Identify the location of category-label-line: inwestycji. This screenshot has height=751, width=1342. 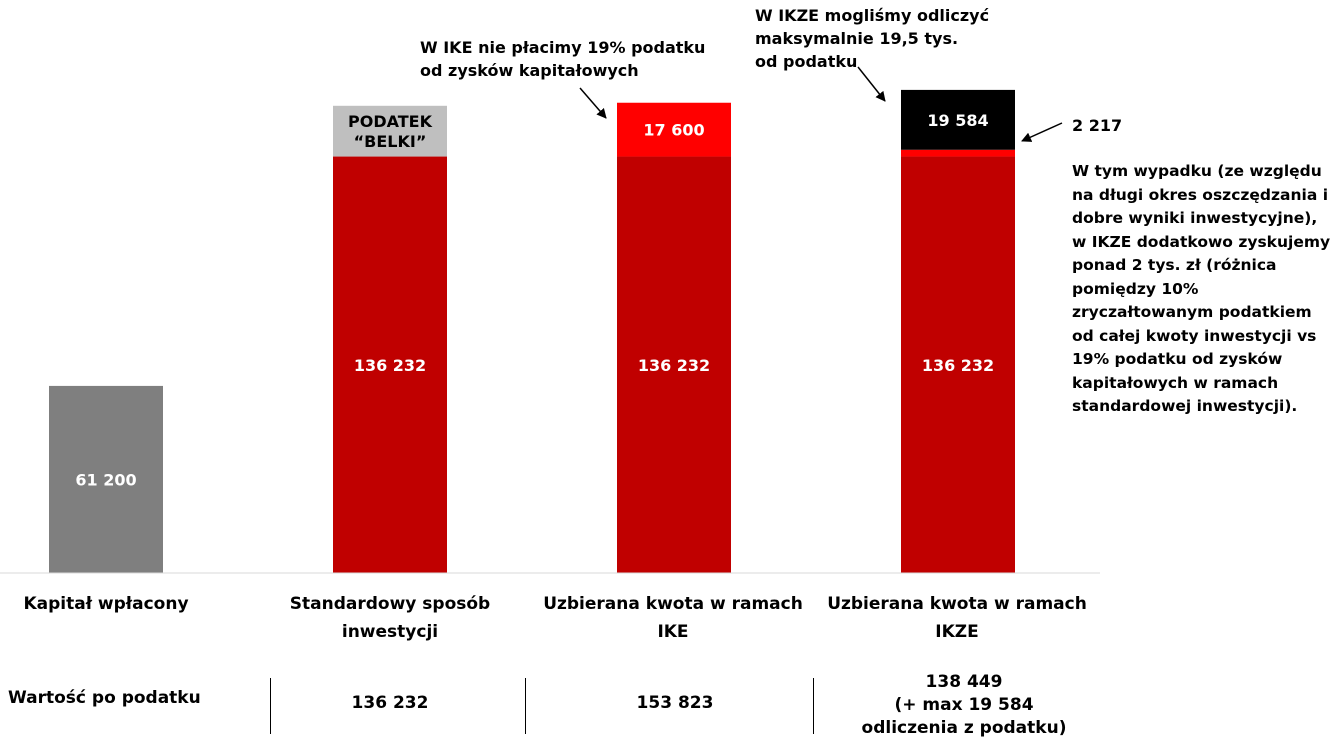
(390, 632).